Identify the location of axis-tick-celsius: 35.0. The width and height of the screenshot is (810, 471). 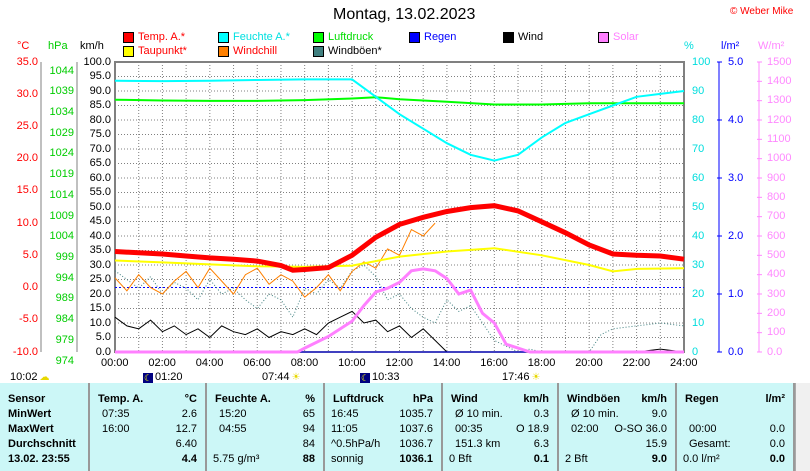
(27, 61).